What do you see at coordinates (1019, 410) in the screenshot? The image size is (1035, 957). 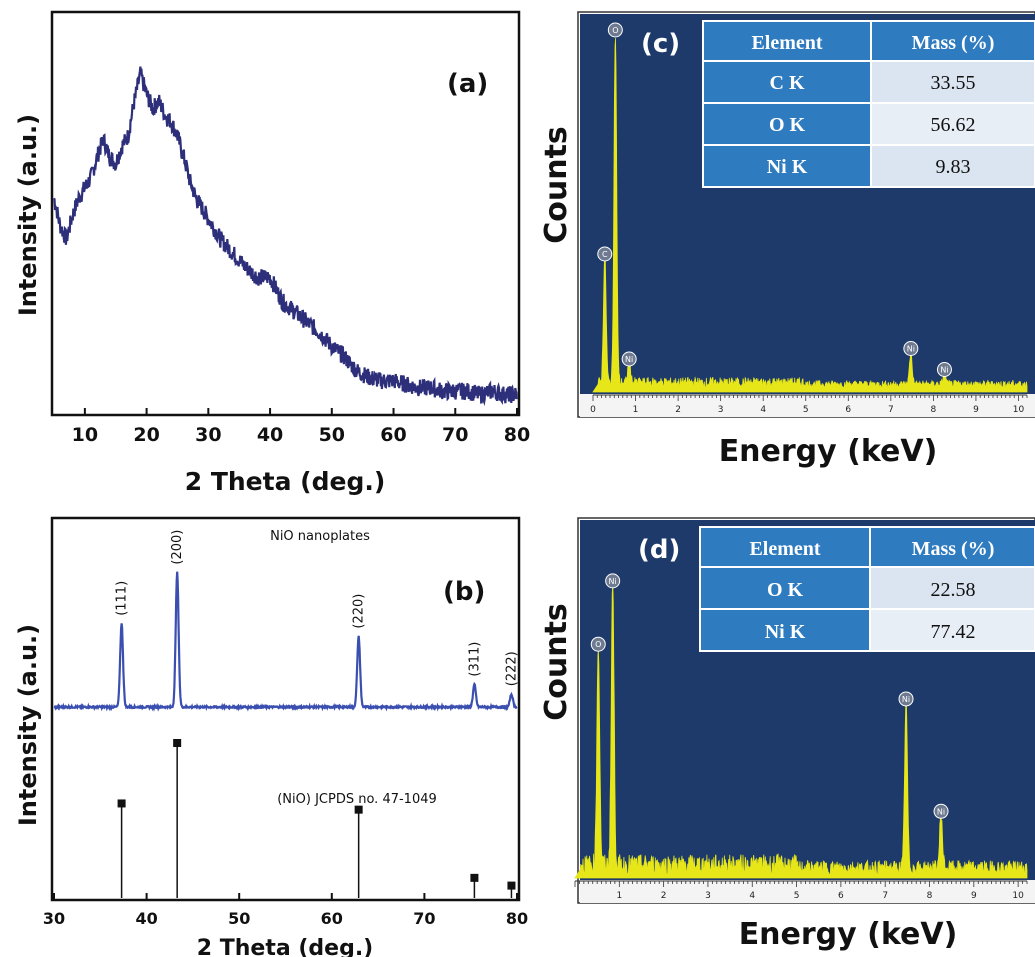 I see `panel-c-x-tick-label: 10` at bounding box center [1019, 410].